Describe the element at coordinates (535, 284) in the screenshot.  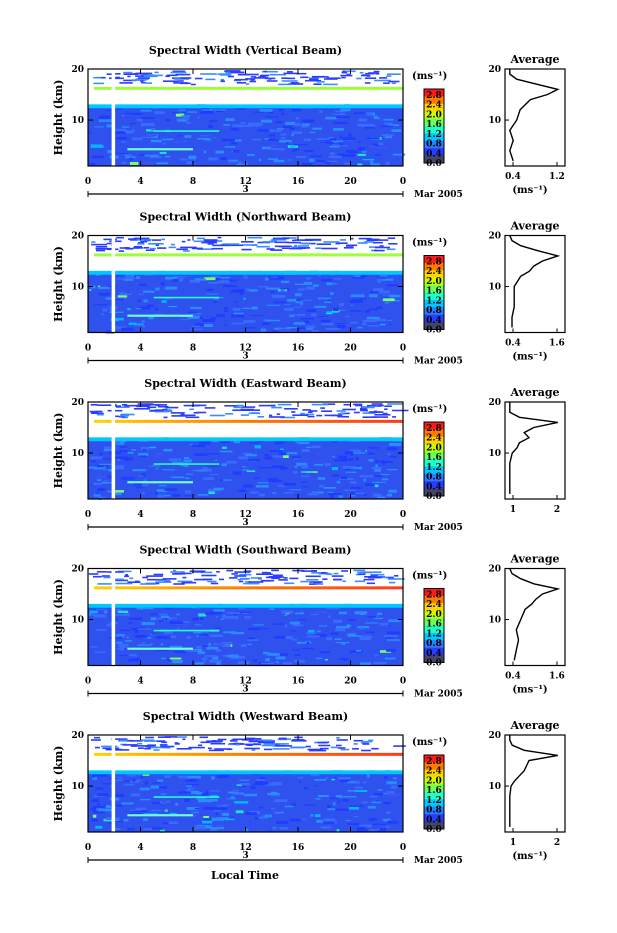
I see `profile-frame` at that location.